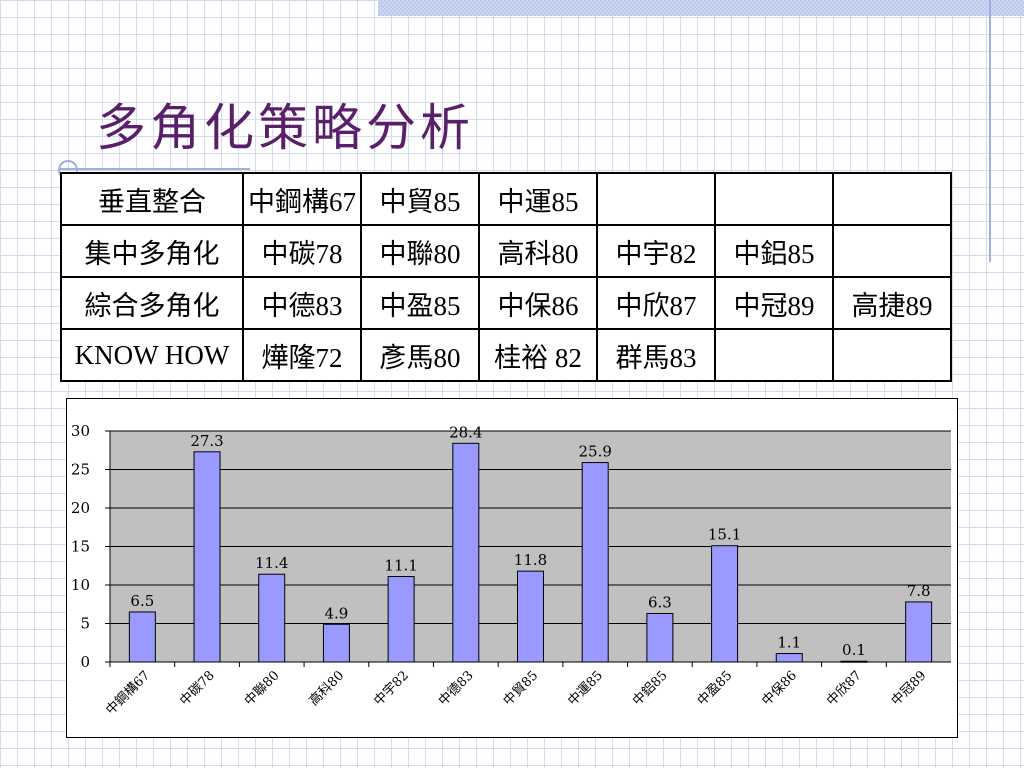 This screenshot has width=1024, height=768. What do you see at coordinates (271, 563) in the screenshot?
I see `data-label: 11.4` at bounding box center [271, 563].